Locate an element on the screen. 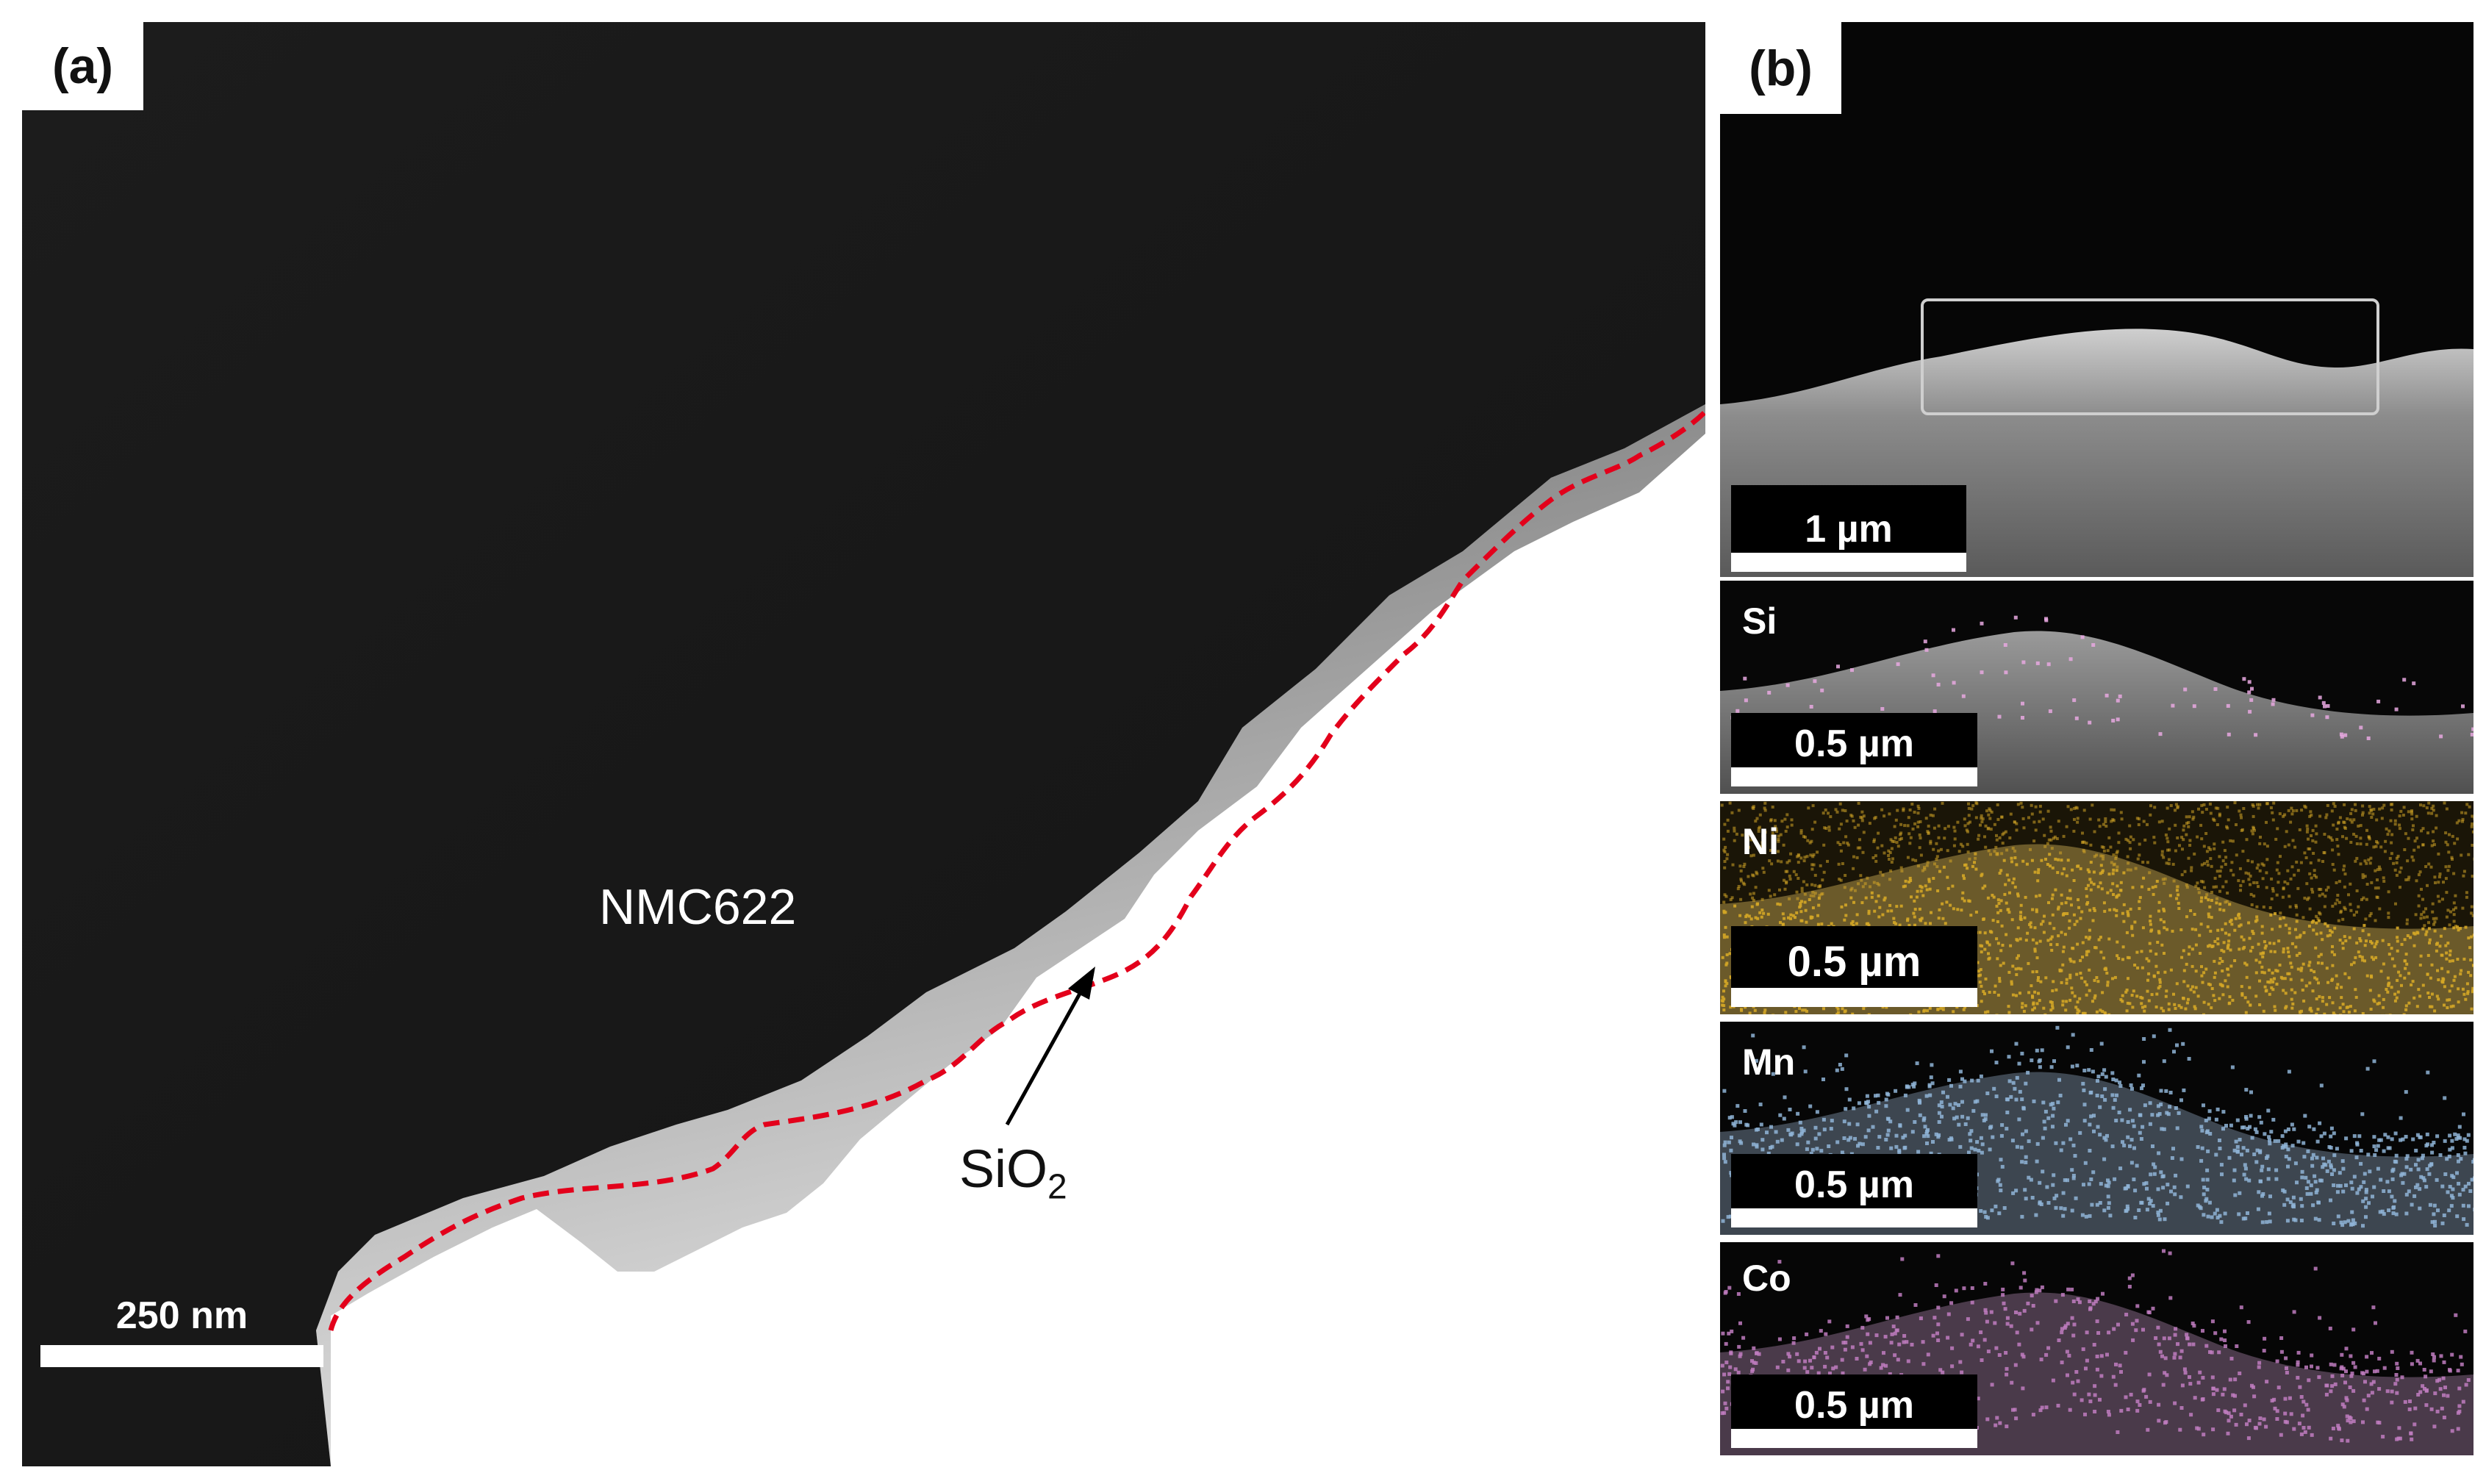  scale-bar-si: 0.5 µm is located at coordinates (1854, 750).